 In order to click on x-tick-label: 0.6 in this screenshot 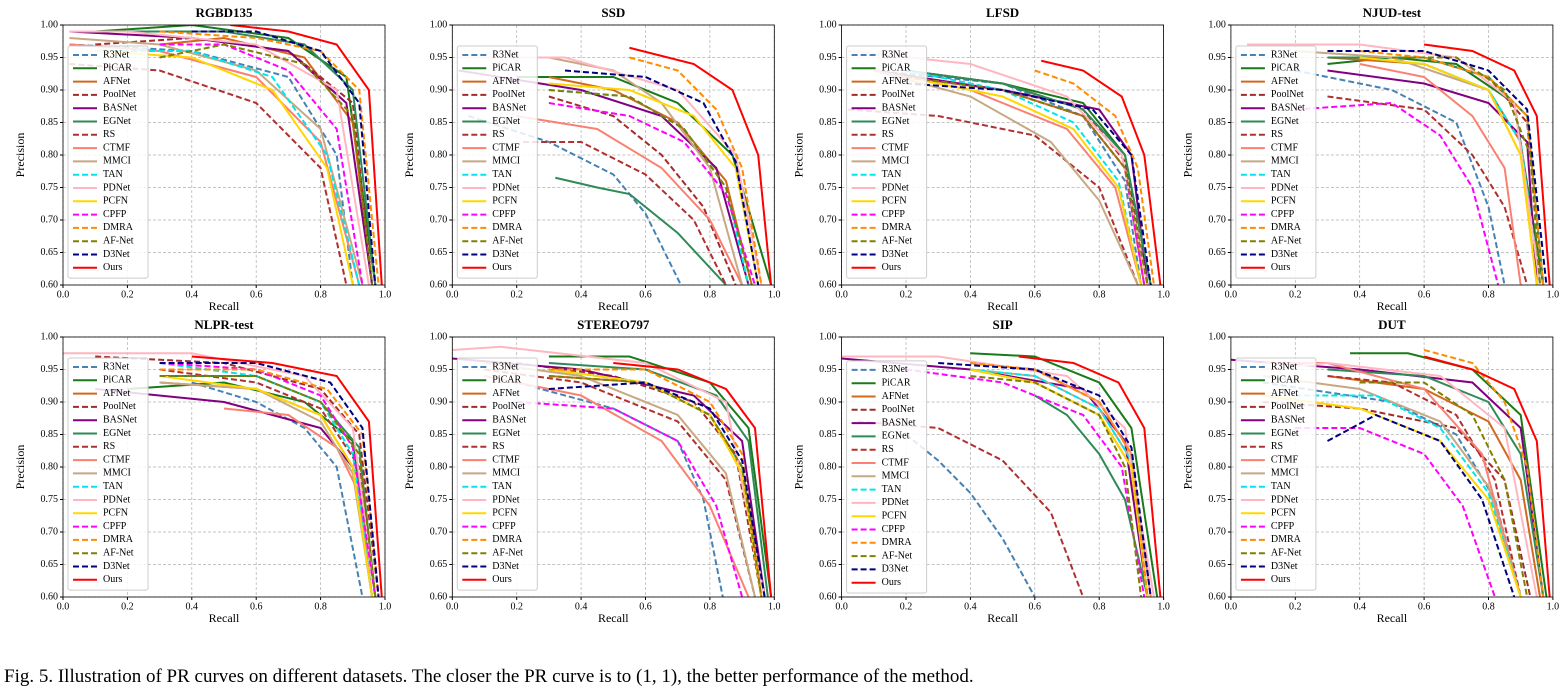, I will do `click(1035, 606)`.